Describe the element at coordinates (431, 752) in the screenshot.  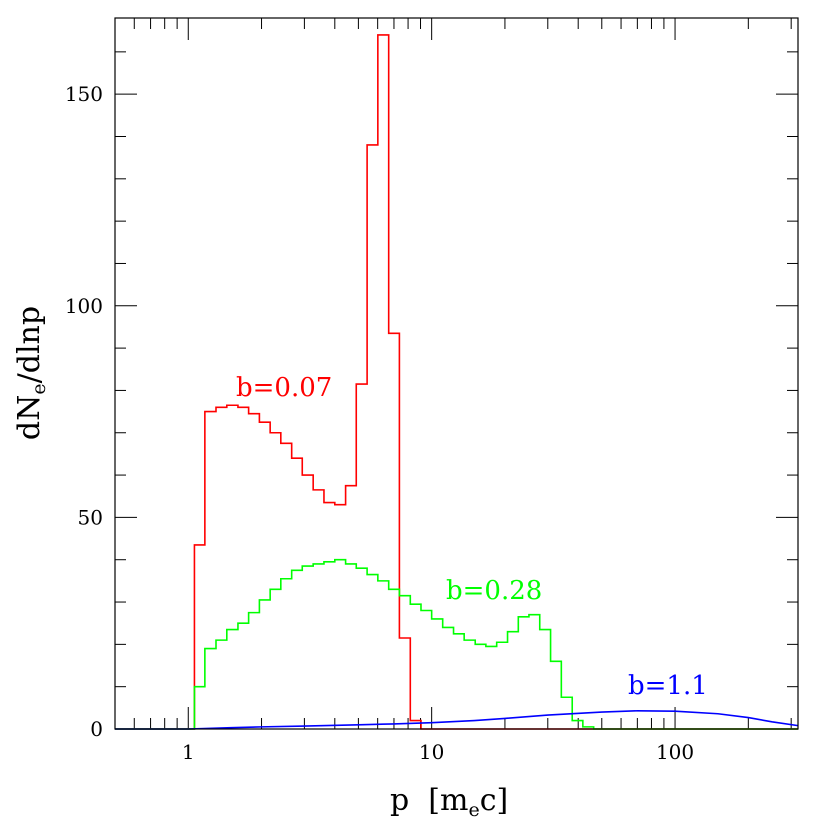
I see `x-tick-label: 10` at that location.